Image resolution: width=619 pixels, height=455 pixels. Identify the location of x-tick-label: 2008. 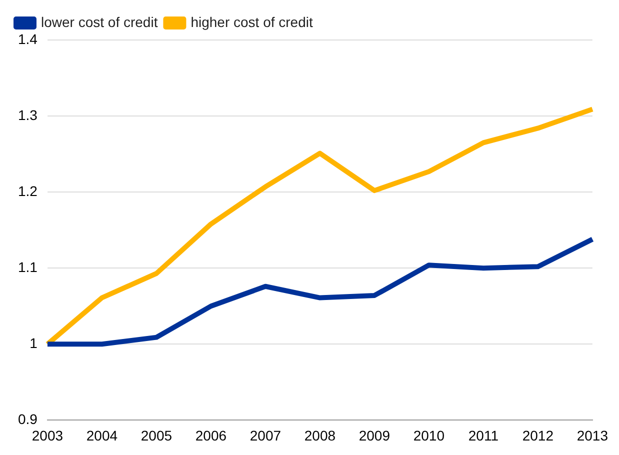
(320, 435).